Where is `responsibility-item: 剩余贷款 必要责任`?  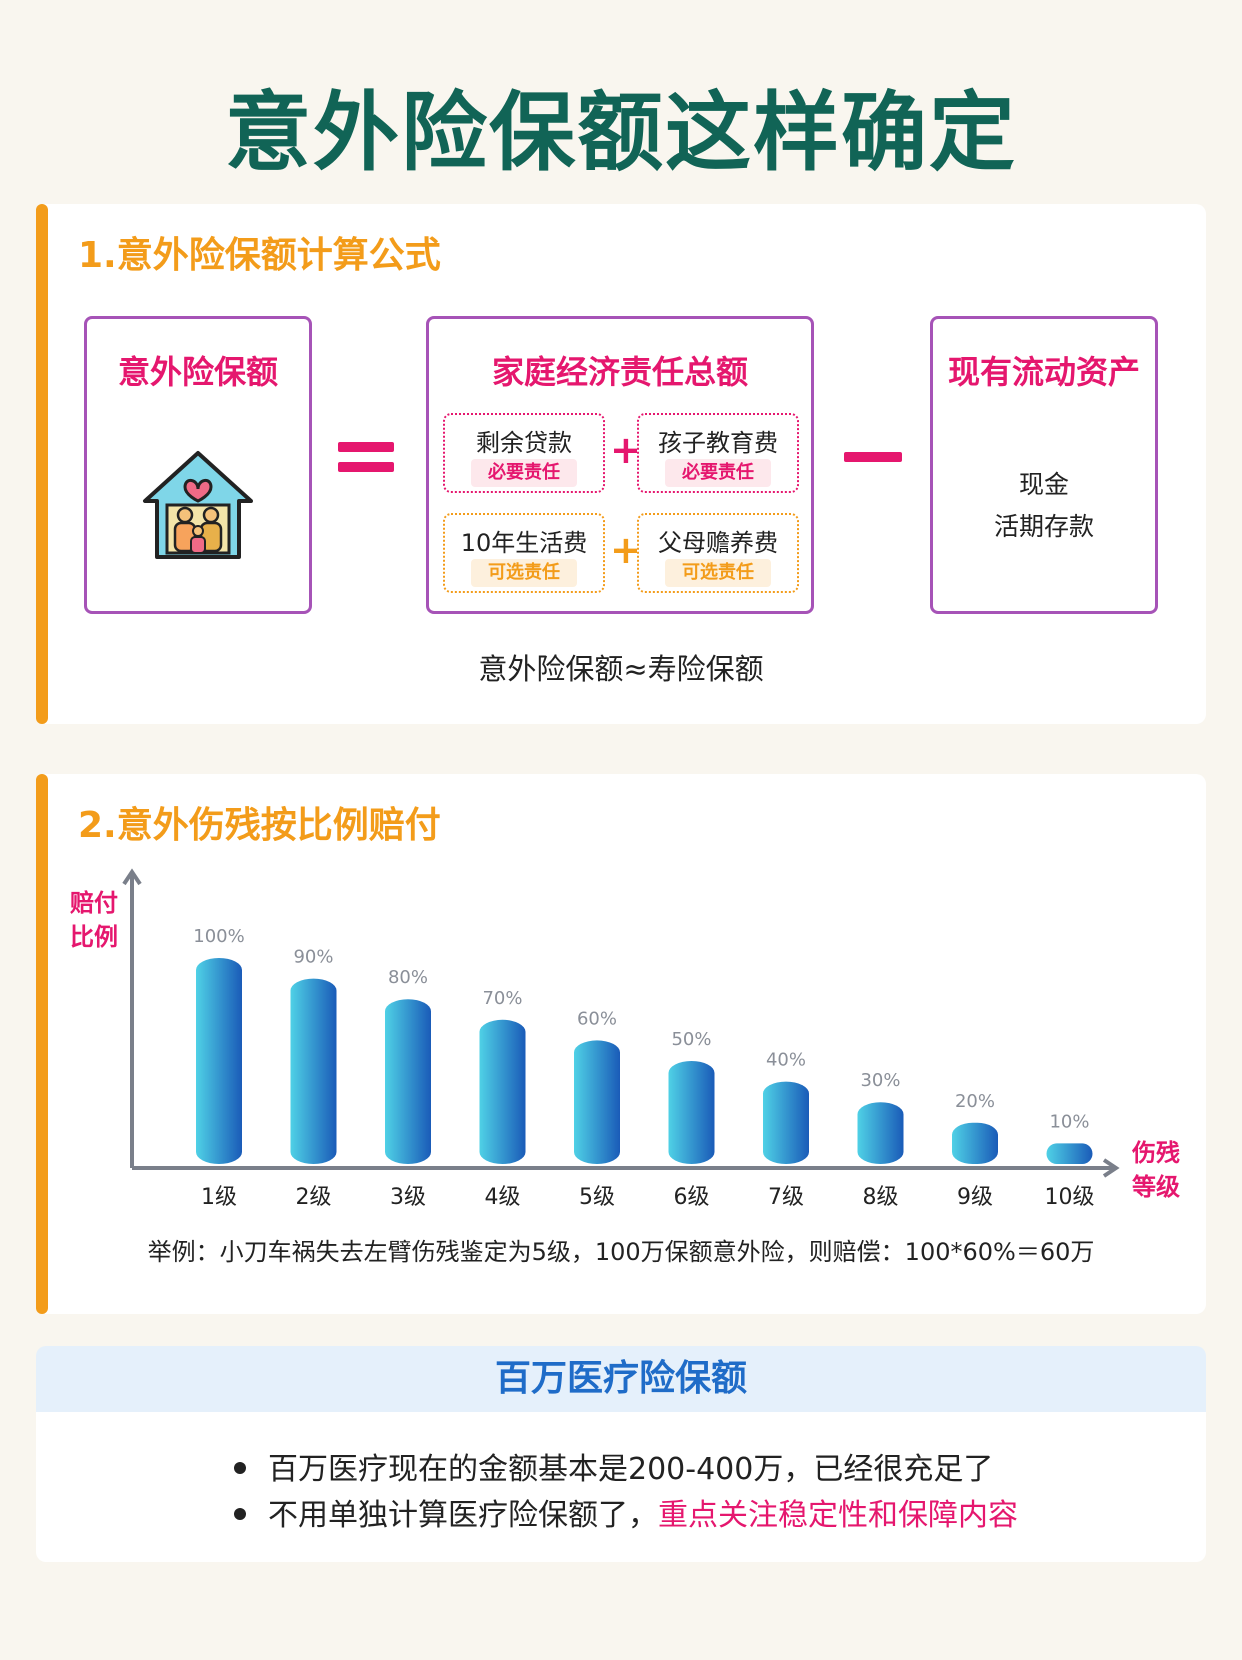 responsibility-item: 剩余贷款 必要责任 is located at coordinates (524, 453).